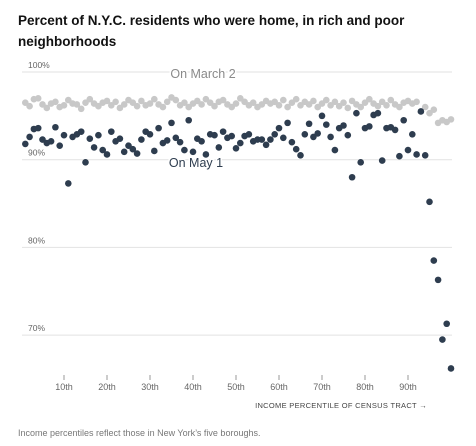 The height and width of the screenshot is (446, 476). What do you see at coordinates (107, 387) in the screenshot?
I see `x-tick-label: 20th` at bounding box center [107, 387].